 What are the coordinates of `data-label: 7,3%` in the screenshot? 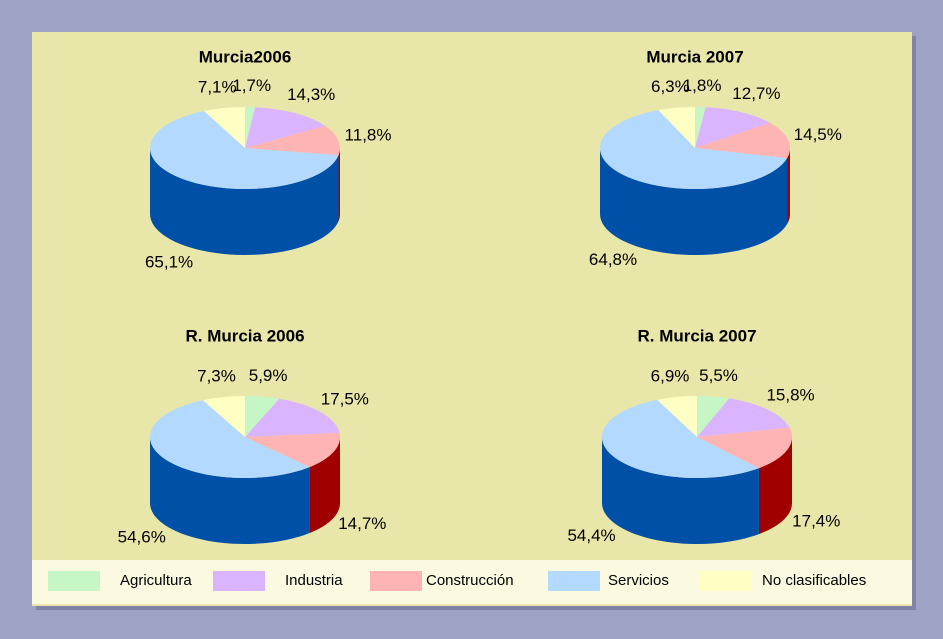 It's located at (216, 376).